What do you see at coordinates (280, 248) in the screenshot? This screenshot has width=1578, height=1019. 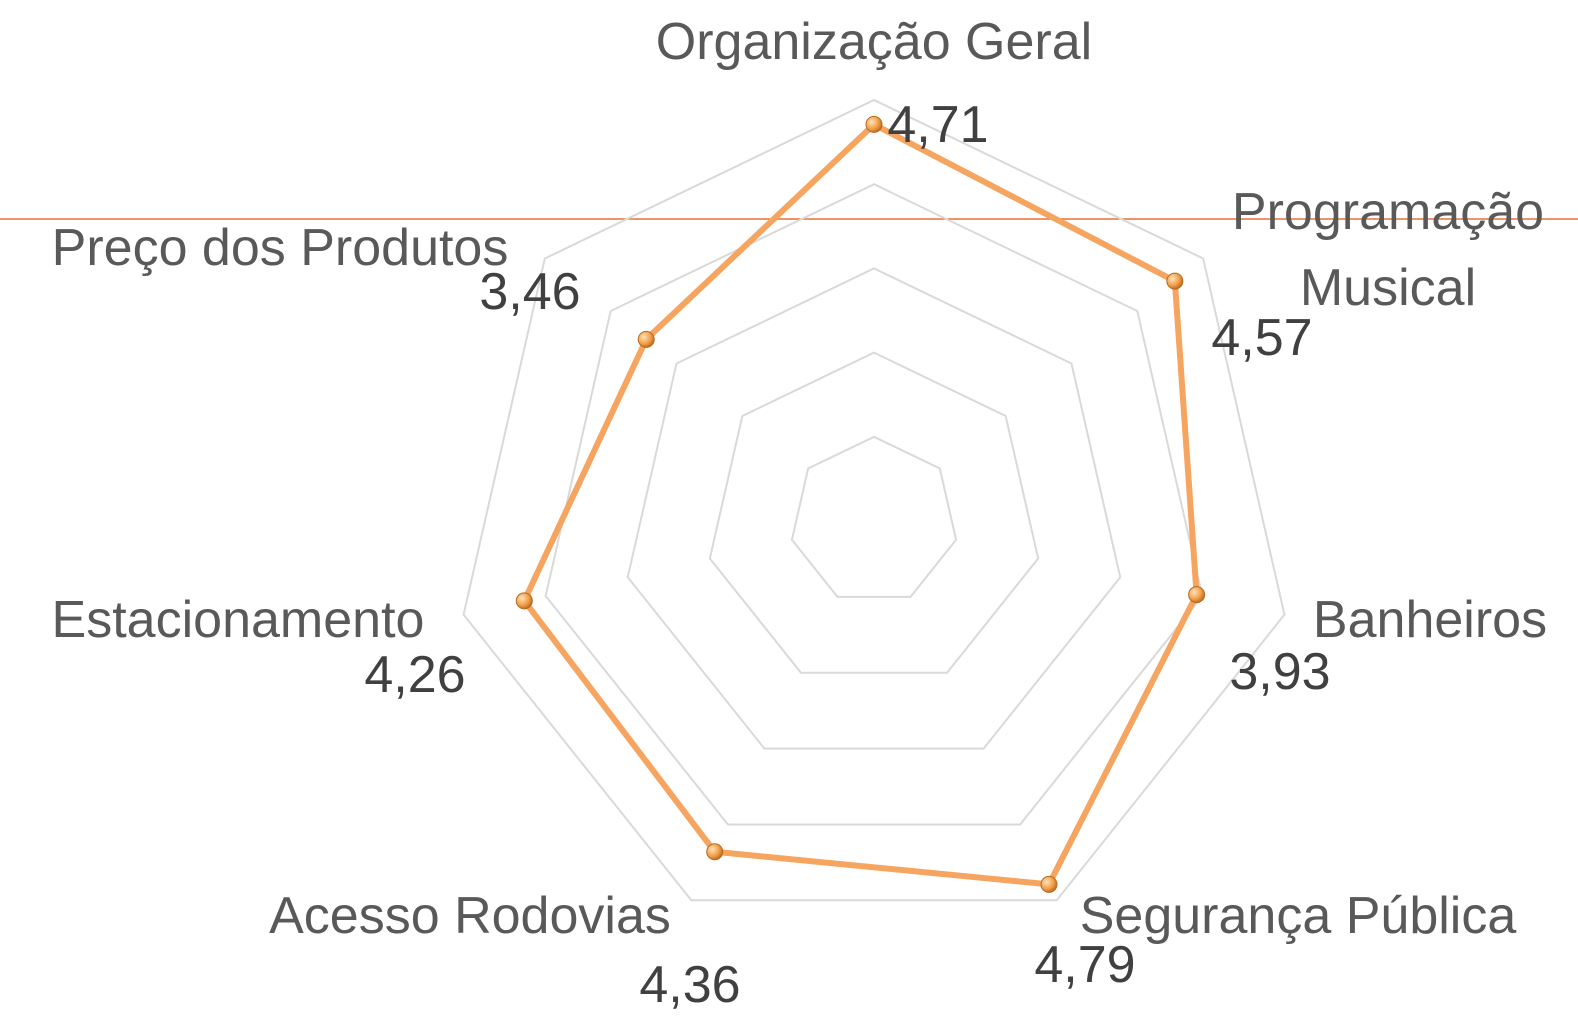 I see `category-label: Preço dos Produtos` at bounding box center [280, 248].